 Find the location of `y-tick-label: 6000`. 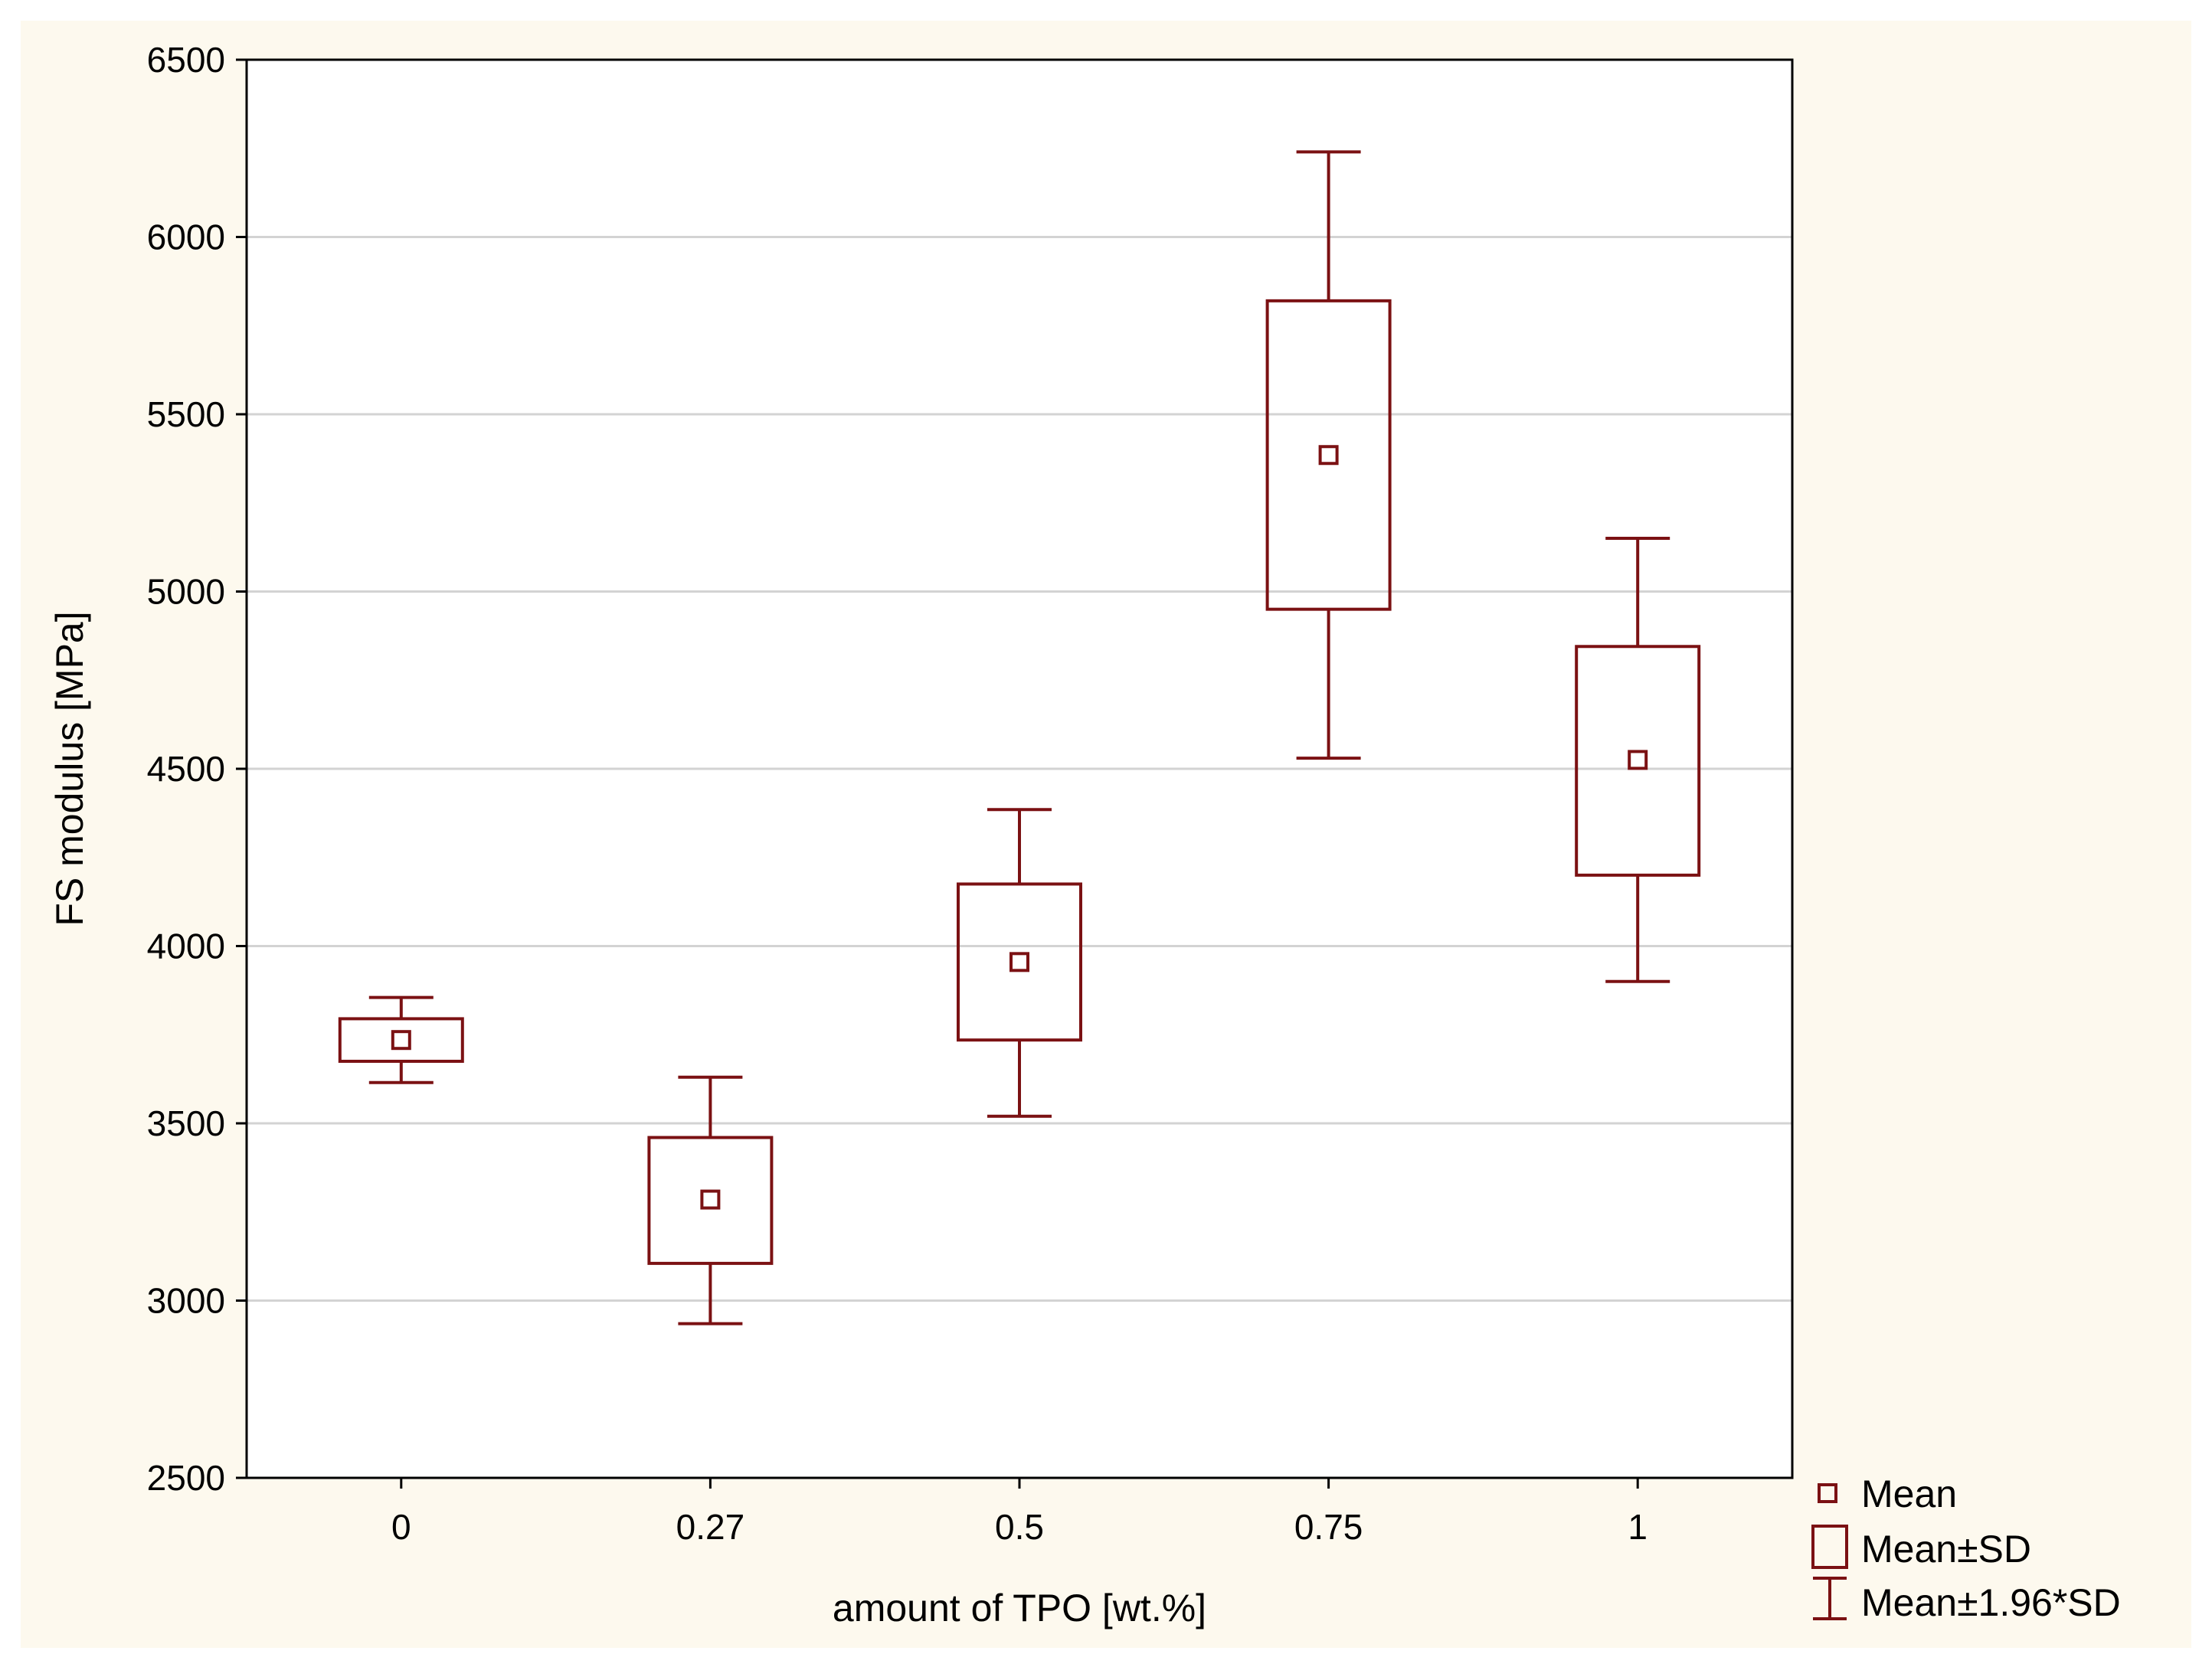

y-tick-label: 6000 is located at coordinates (186, 237).